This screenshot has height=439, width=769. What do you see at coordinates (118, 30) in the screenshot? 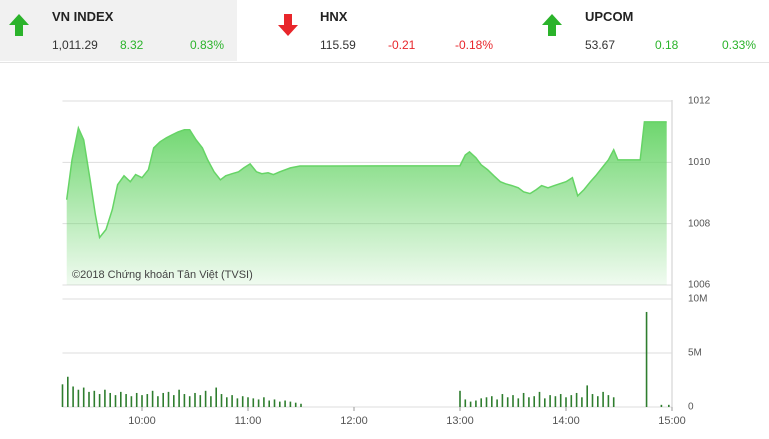
I see `index-box: VN INDEX 1,011.29 8.32 0.83%` at bounding box center [118, 30].